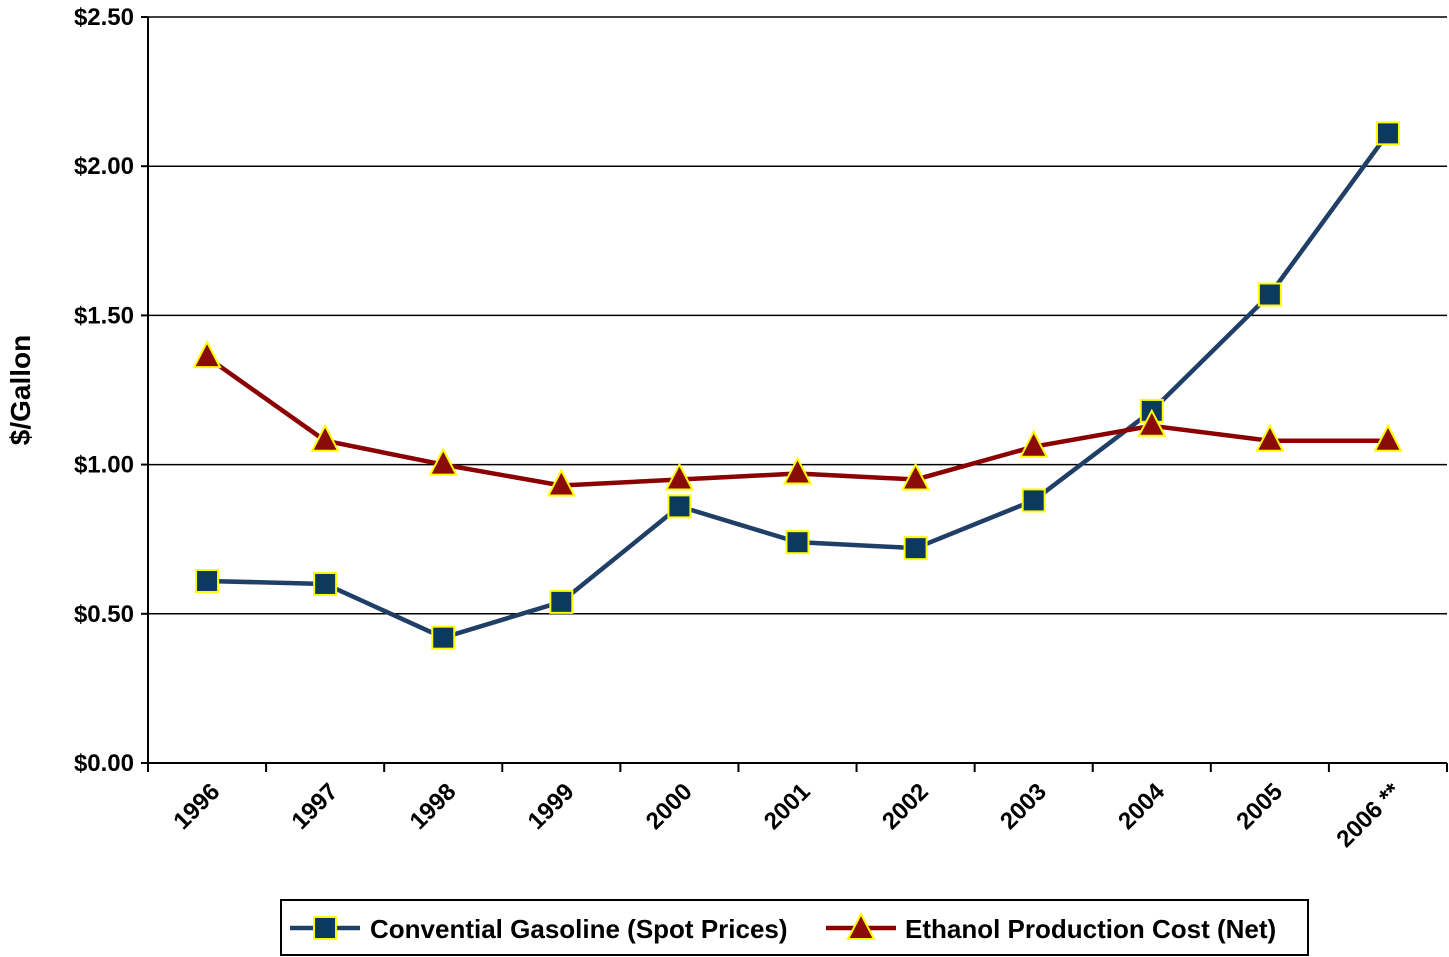  Describe the element at coordinates (579, 929) in the screenshot. I see `legend-label: Convential Gasoline (Spot Prices)` at that location.